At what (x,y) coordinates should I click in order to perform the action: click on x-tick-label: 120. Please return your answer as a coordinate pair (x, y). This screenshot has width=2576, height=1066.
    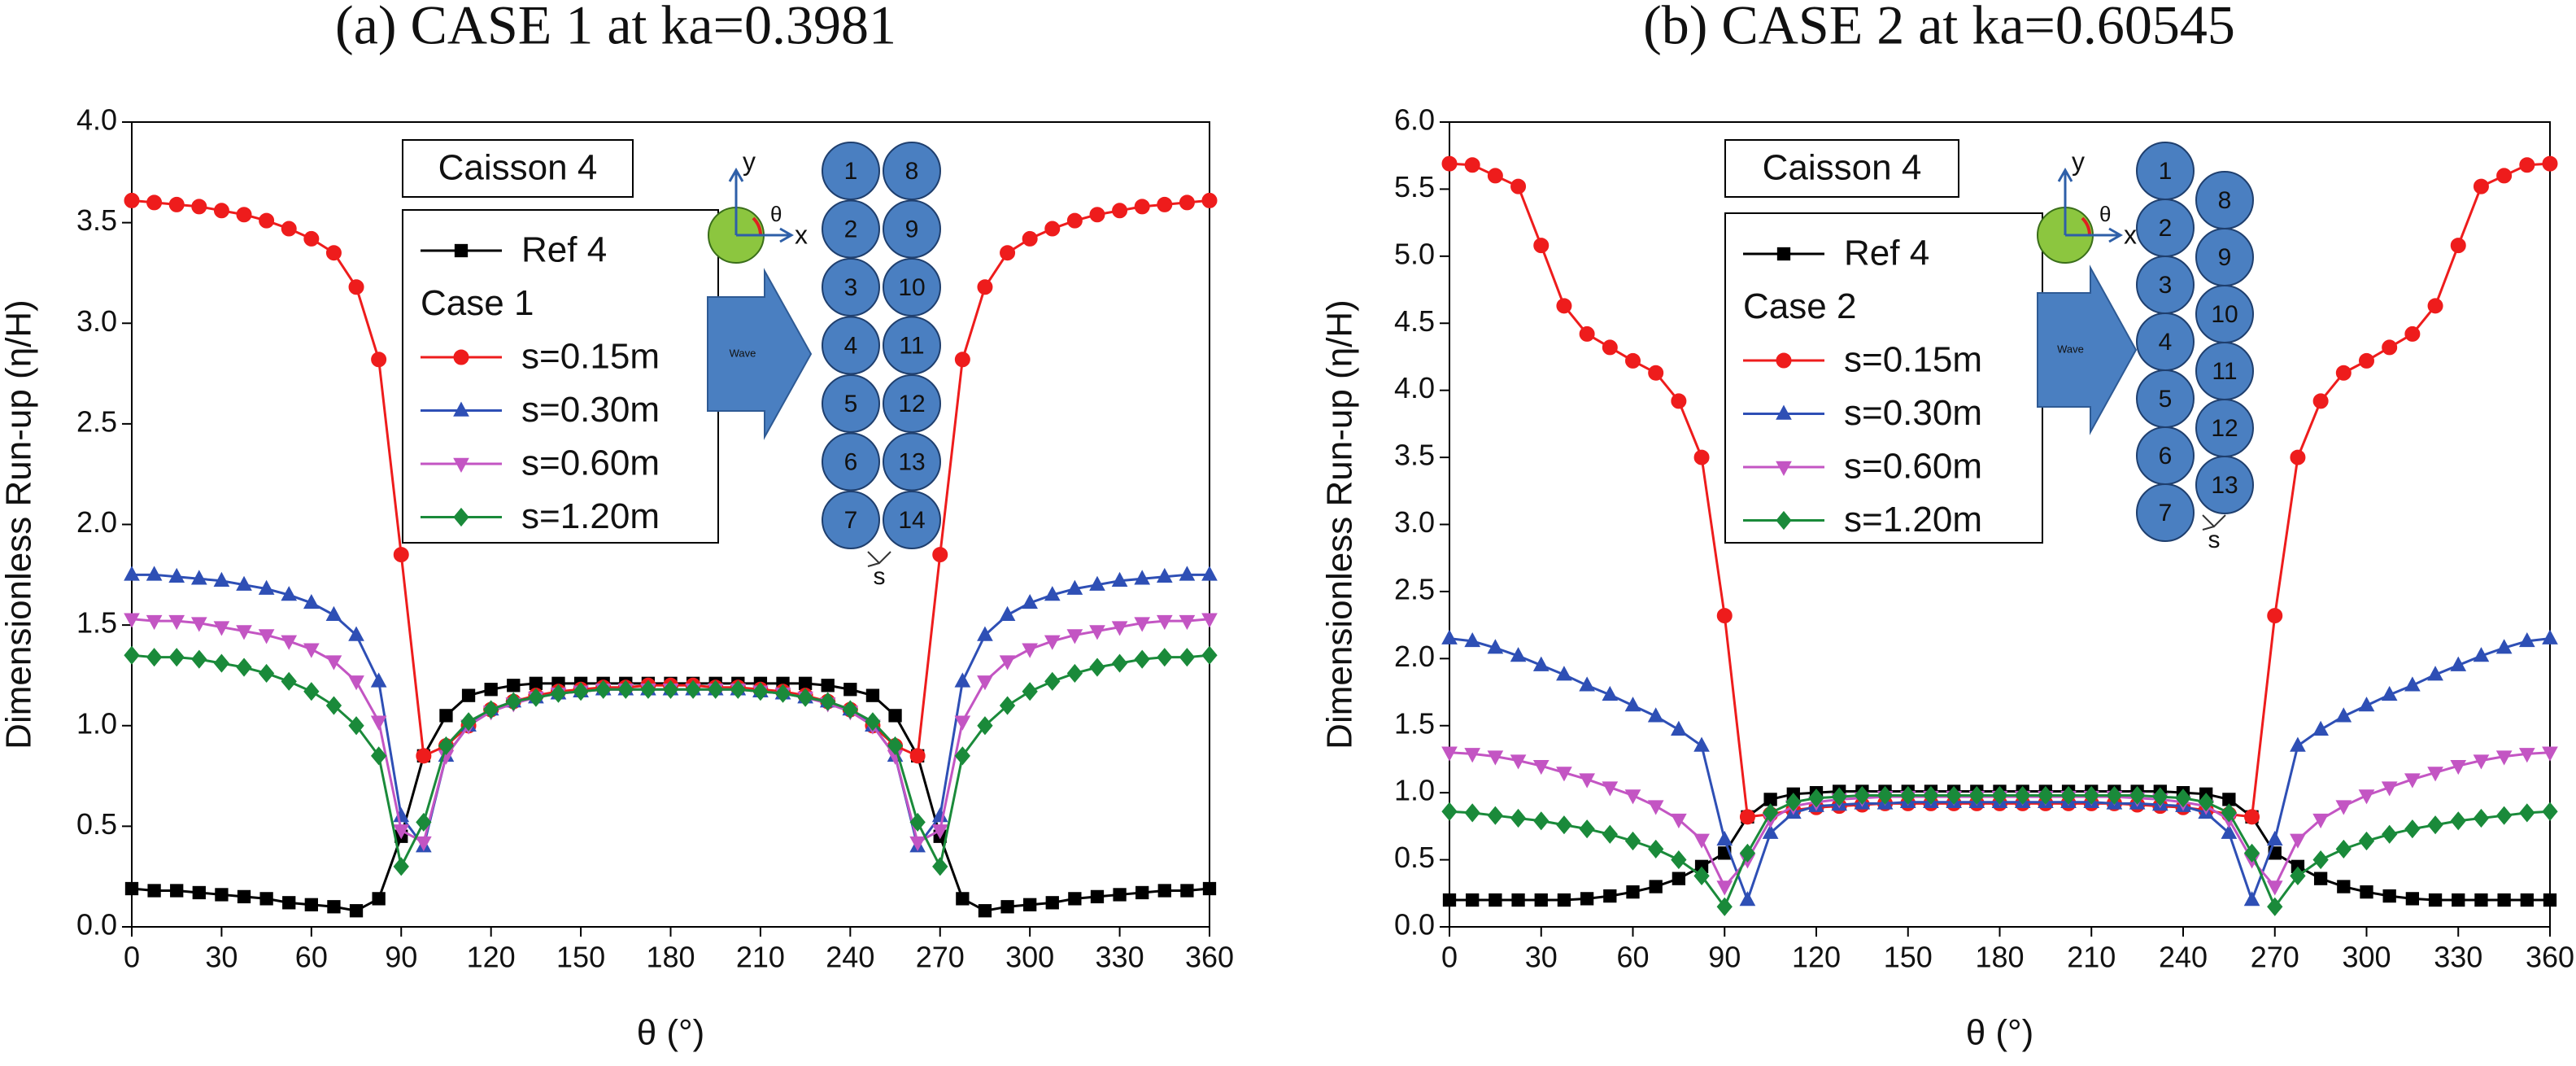
    Looking at the image, I should click on (1816, 957).